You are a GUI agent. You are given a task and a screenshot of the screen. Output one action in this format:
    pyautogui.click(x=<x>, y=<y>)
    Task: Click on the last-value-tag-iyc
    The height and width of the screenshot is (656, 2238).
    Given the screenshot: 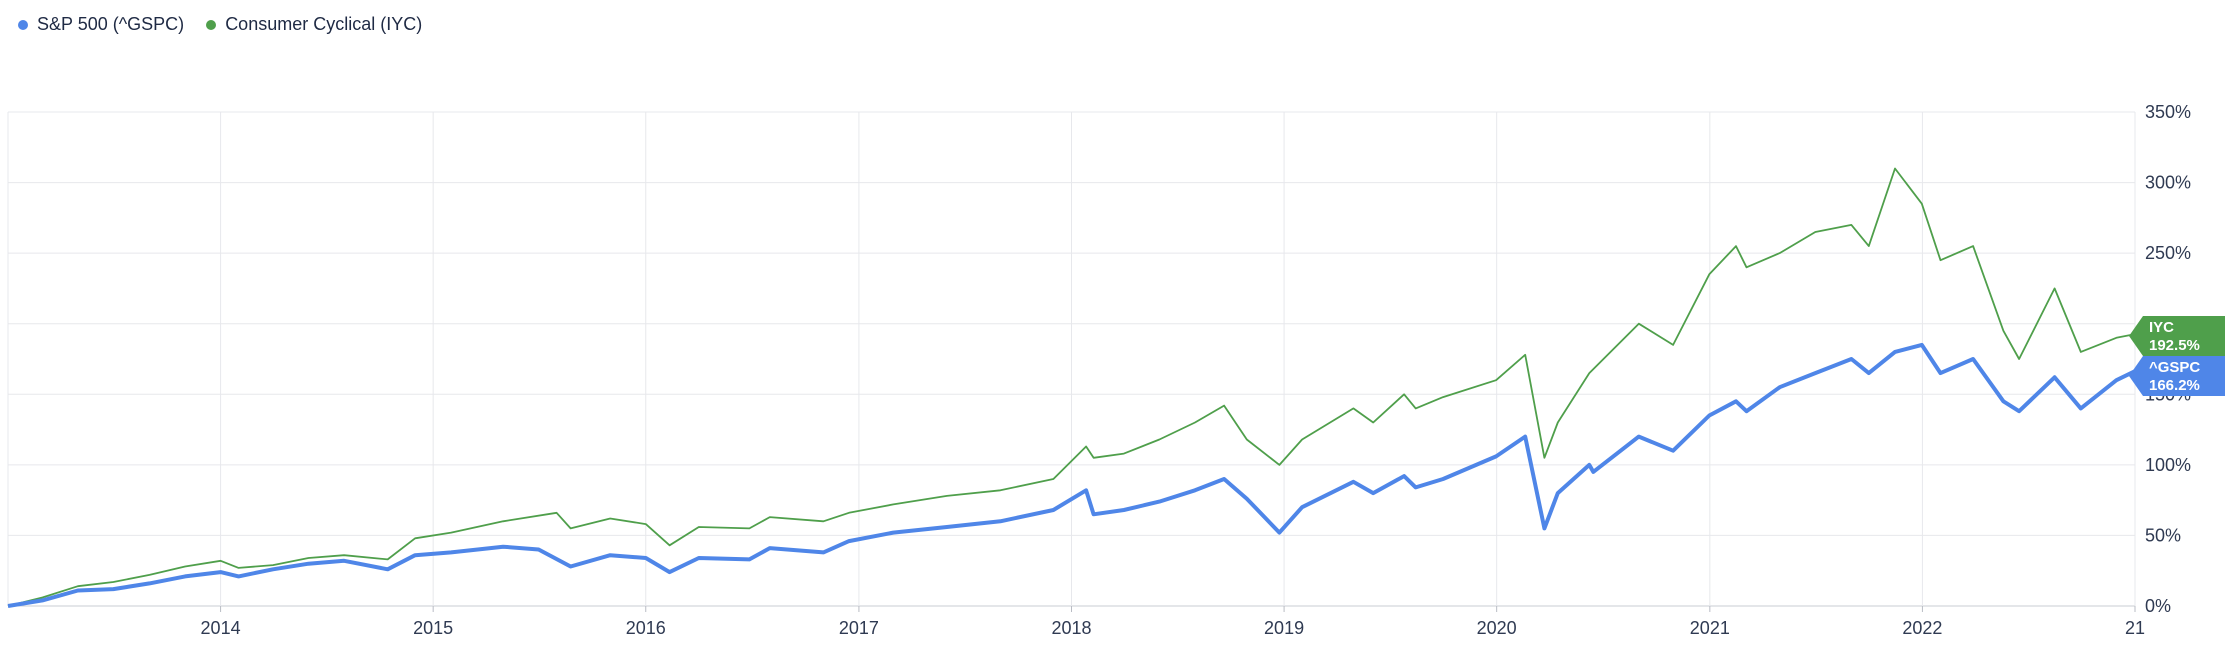 What is the action you would take?
    pyautogui.click(x=2177, y=336)
    